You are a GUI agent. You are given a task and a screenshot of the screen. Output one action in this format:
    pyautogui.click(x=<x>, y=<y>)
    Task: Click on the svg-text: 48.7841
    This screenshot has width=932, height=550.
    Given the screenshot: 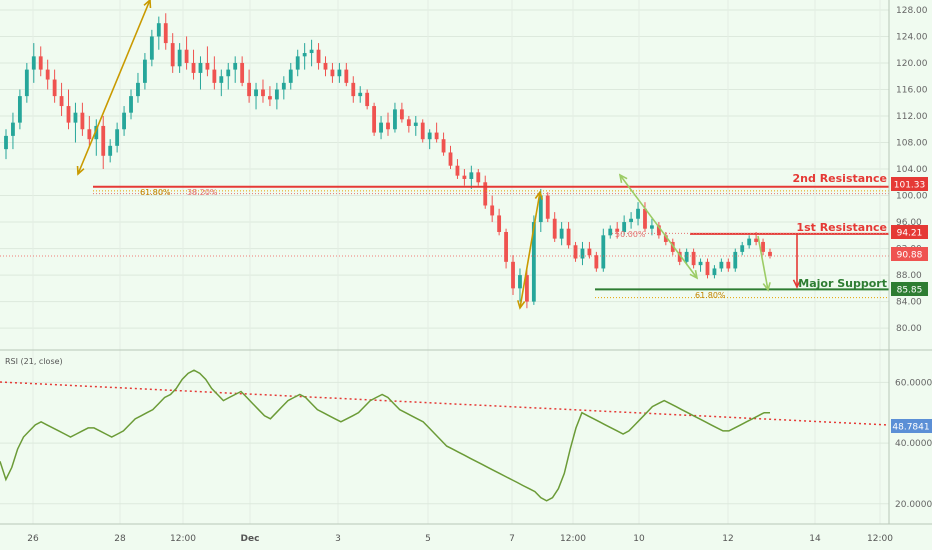 What is the action you would take?
    pyautogui.click(x=910, y=428)
    